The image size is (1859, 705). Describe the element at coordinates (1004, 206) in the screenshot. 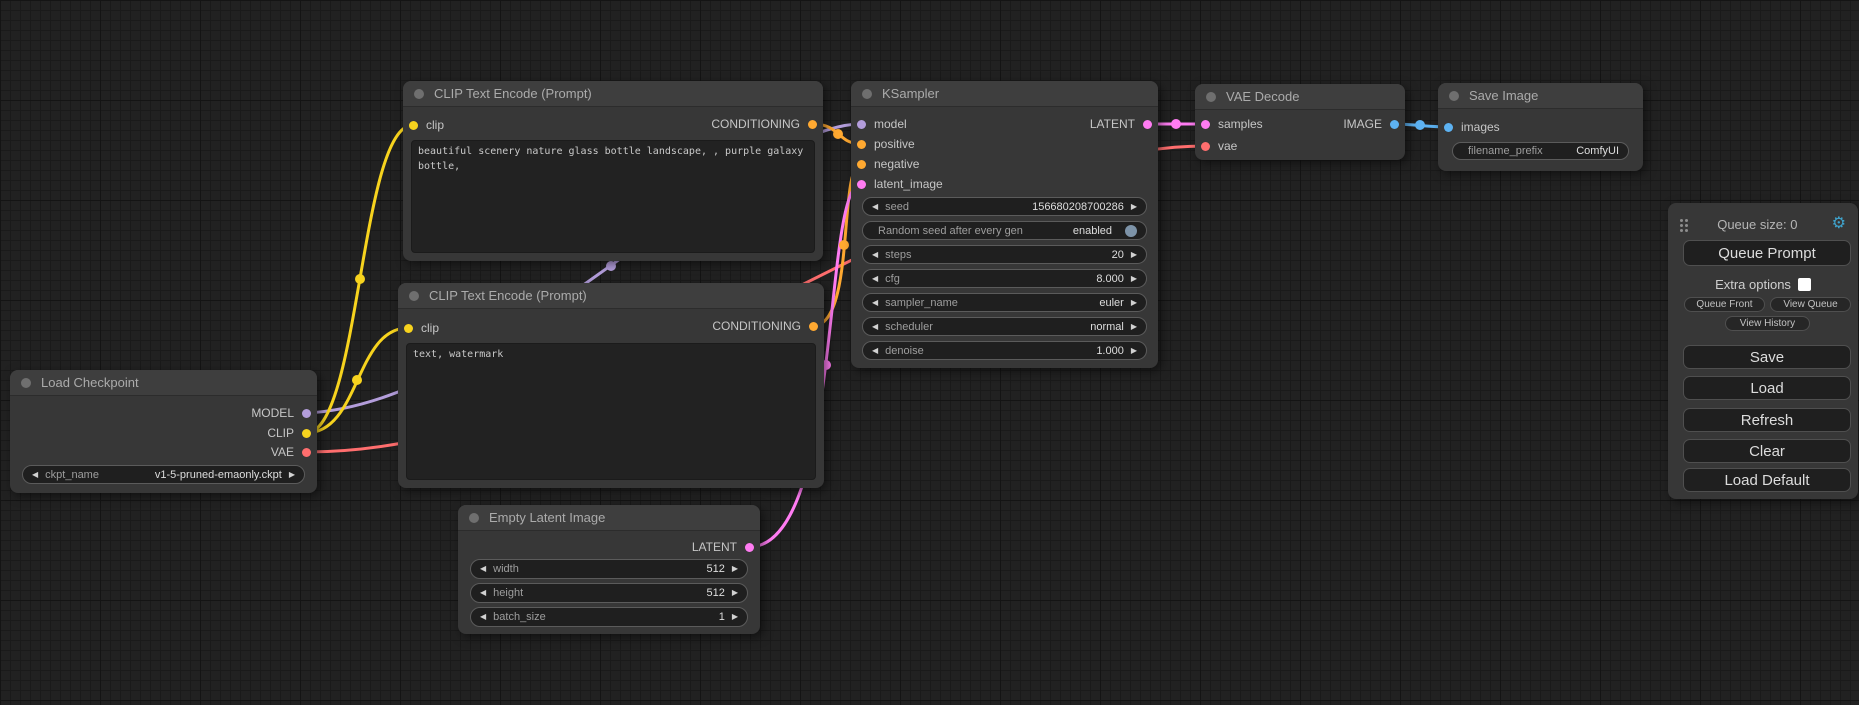

I see `widget-seed: ◀ seed 156680208700286 ▶` at that location.